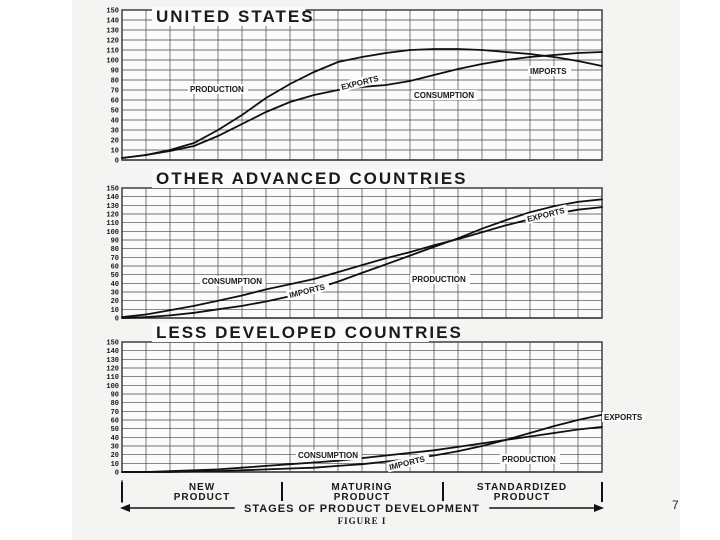 This screenshot has height=540, width=720. I want to click on chart-title: LESS DEVELOPED COUNTRIES, so click(309, 332).